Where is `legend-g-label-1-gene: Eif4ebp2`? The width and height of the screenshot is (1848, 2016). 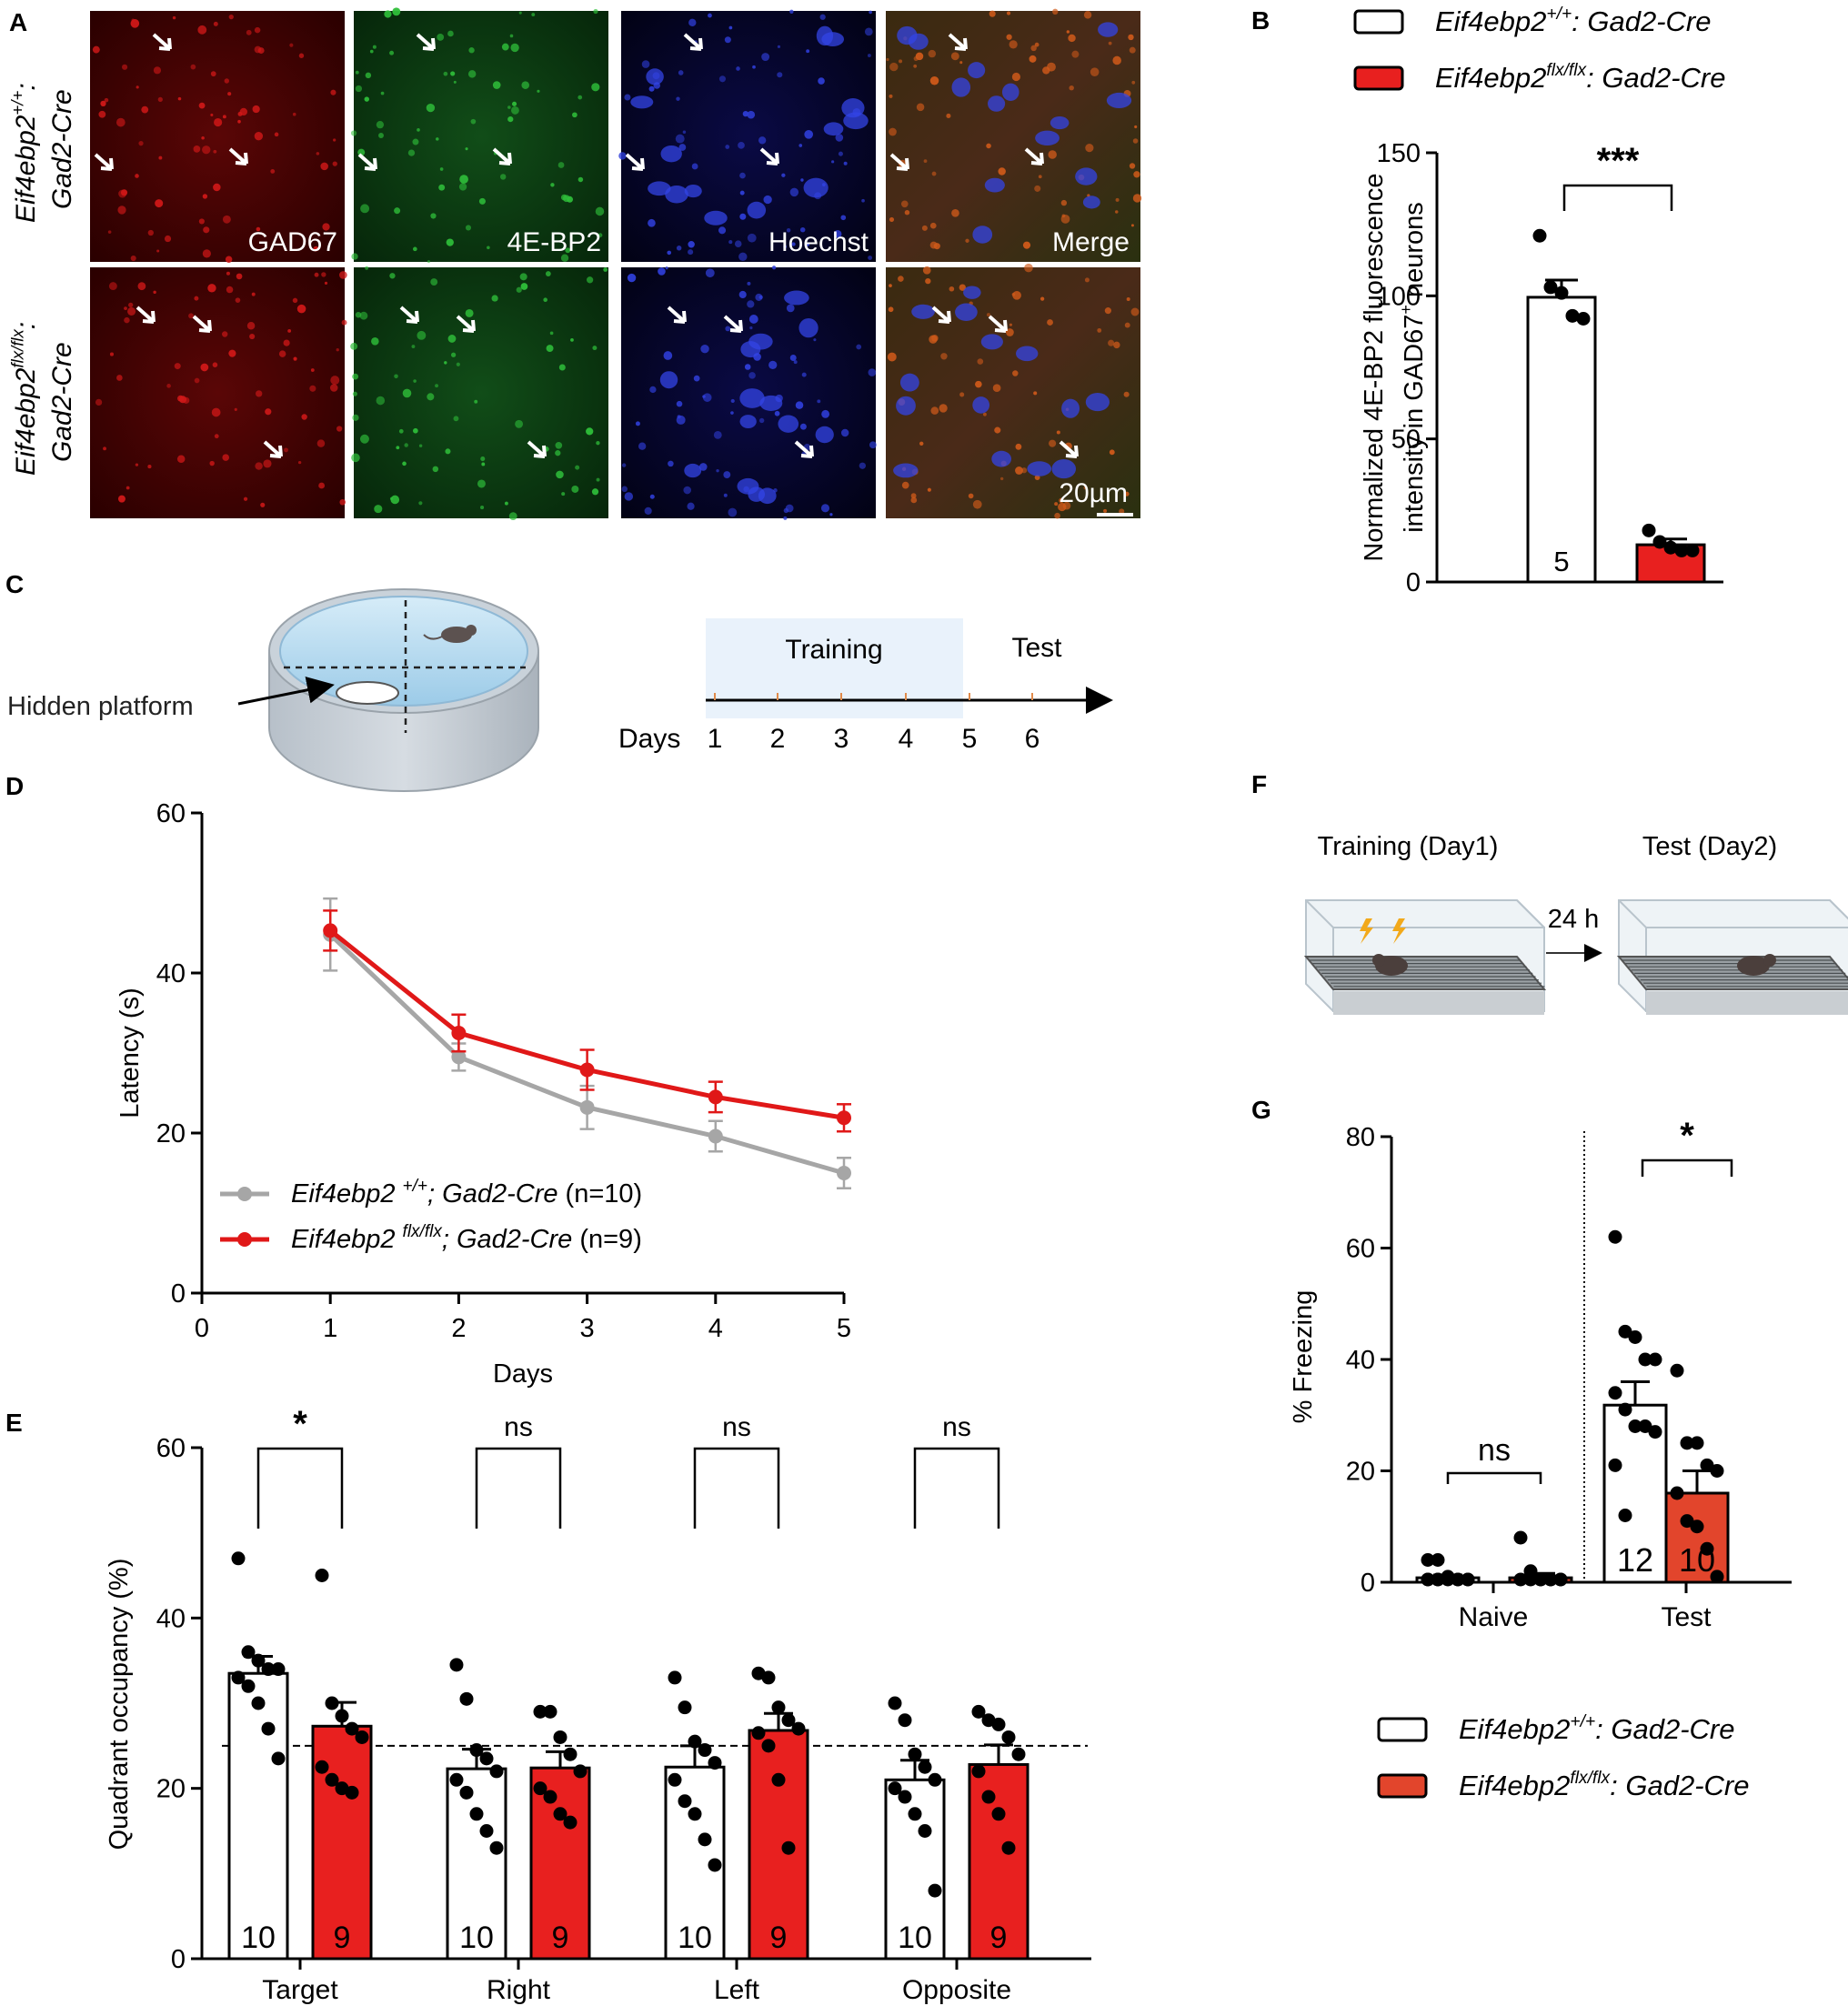
legend-g-label-1-gene: Eif4ebp2 is located at coordinates (1515, 1729).